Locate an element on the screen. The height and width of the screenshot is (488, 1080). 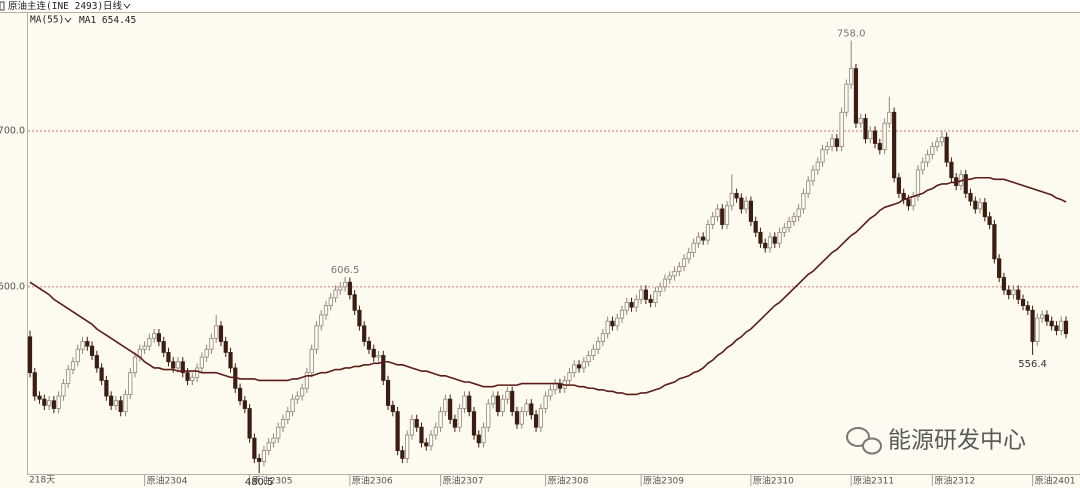
period-label: 日线 is located at coordinates (113, 6).